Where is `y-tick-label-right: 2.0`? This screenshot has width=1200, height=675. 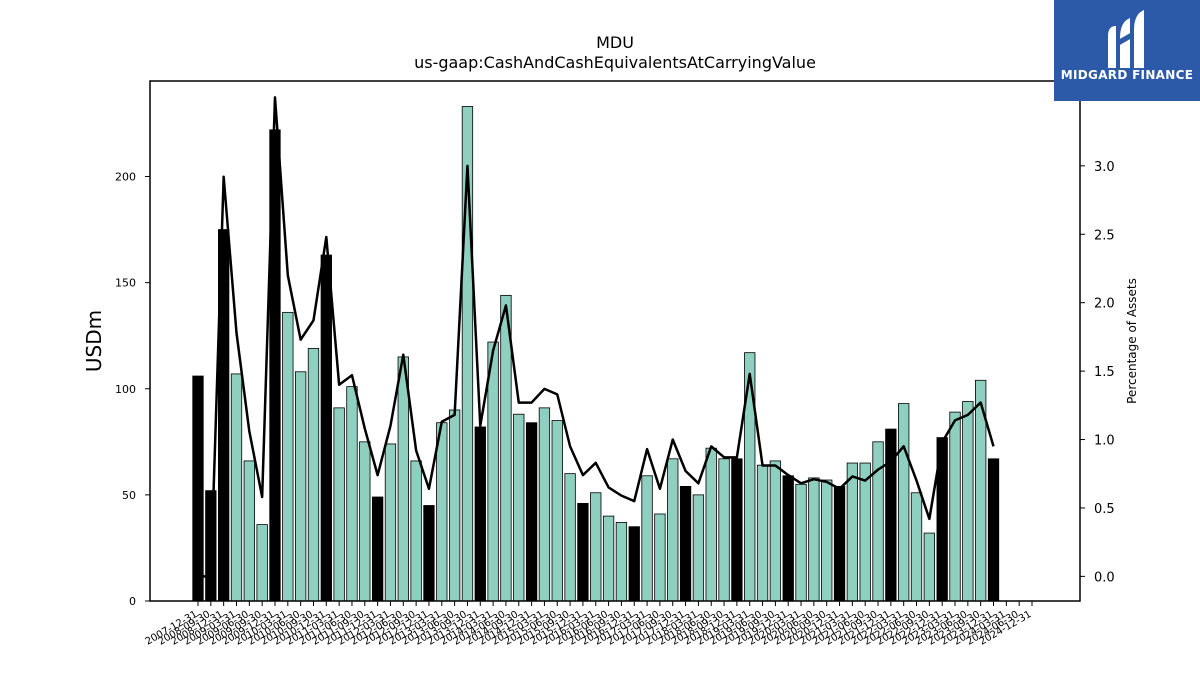 y-tick-label-right: 2.0 is located at coordinates (1104, 304).